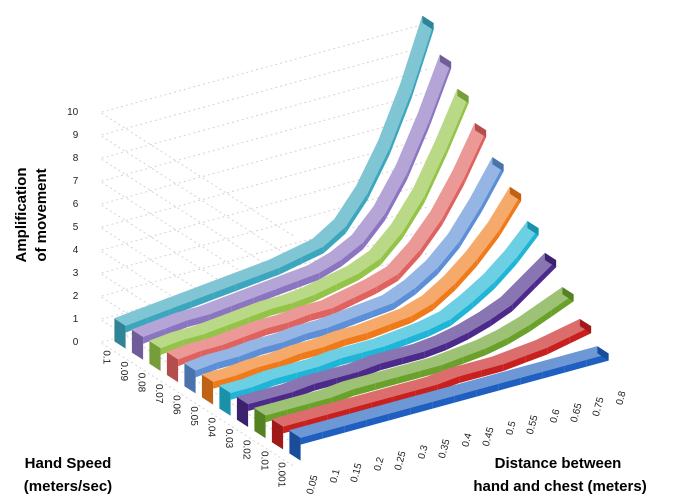  What do you see at coordinates (558, 463) in the screenshot?
I see `x-title: Distance between` at bounding box center [558, 463].